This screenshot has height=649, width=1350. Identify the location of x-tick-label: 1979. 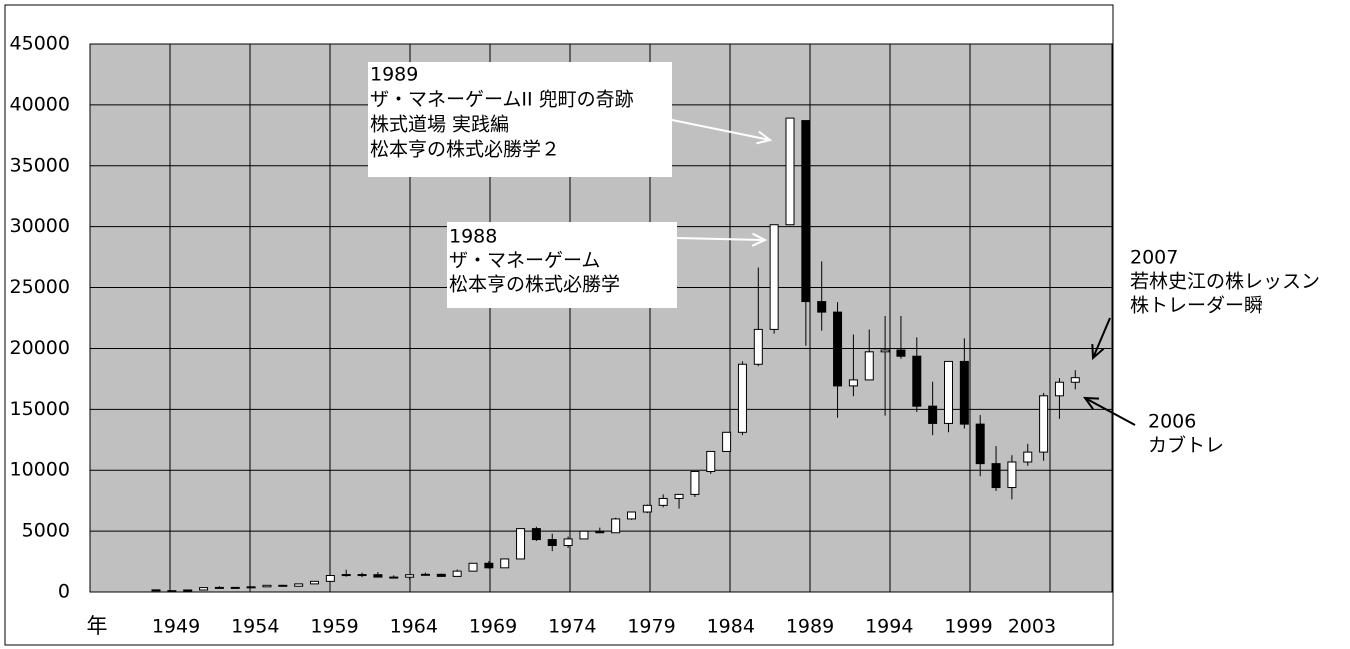
(651, 627).